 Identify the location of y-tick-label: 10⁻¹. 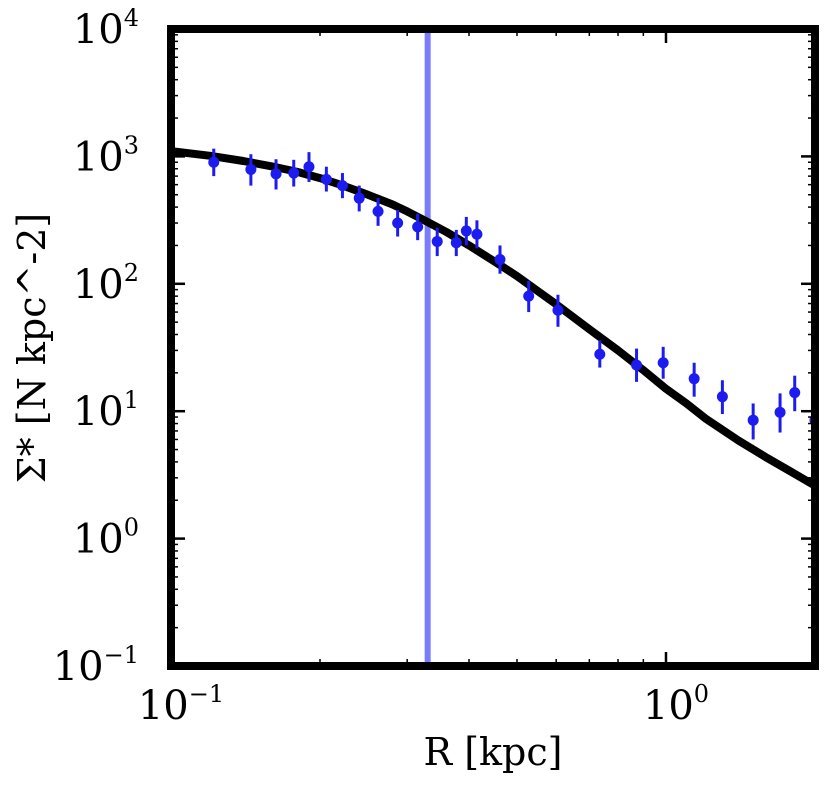
(96, 665).